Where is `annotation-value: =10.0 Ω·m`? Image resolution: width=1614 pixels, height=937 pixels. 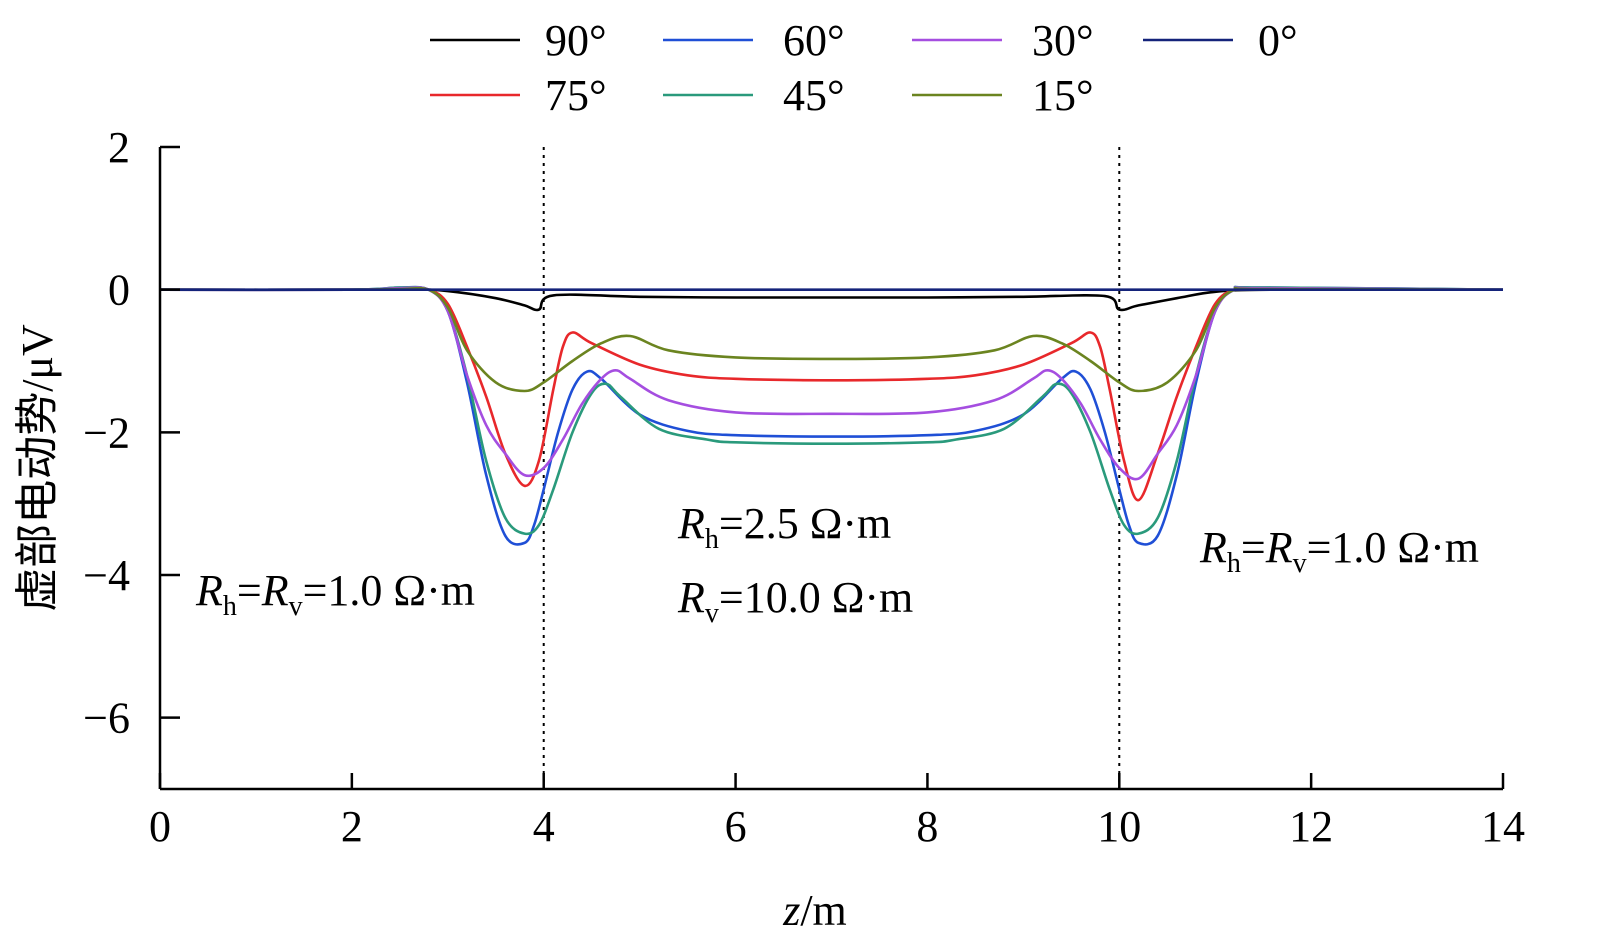 annotation-value: =10.0 Ω·m is located at coordinates (816, 597).